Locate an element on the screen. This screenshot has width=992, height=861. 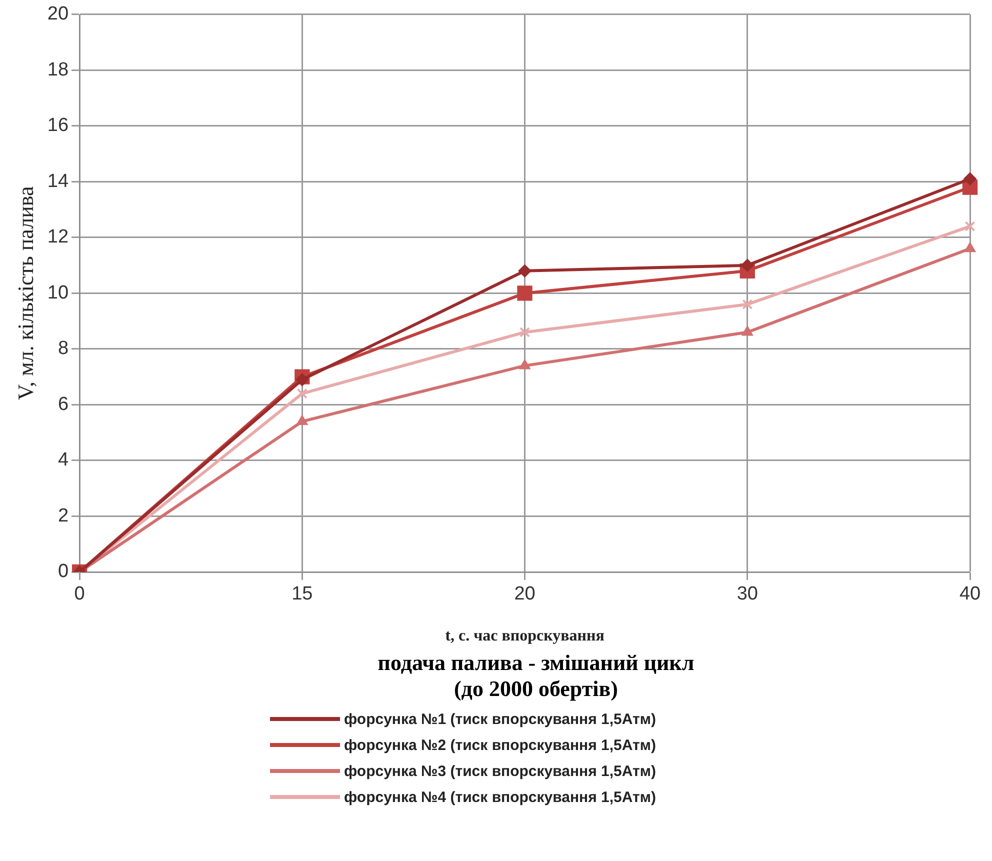
text: подача палива - змішаний цикл (до 2000 обертів) is located at coordinates (536, 676).